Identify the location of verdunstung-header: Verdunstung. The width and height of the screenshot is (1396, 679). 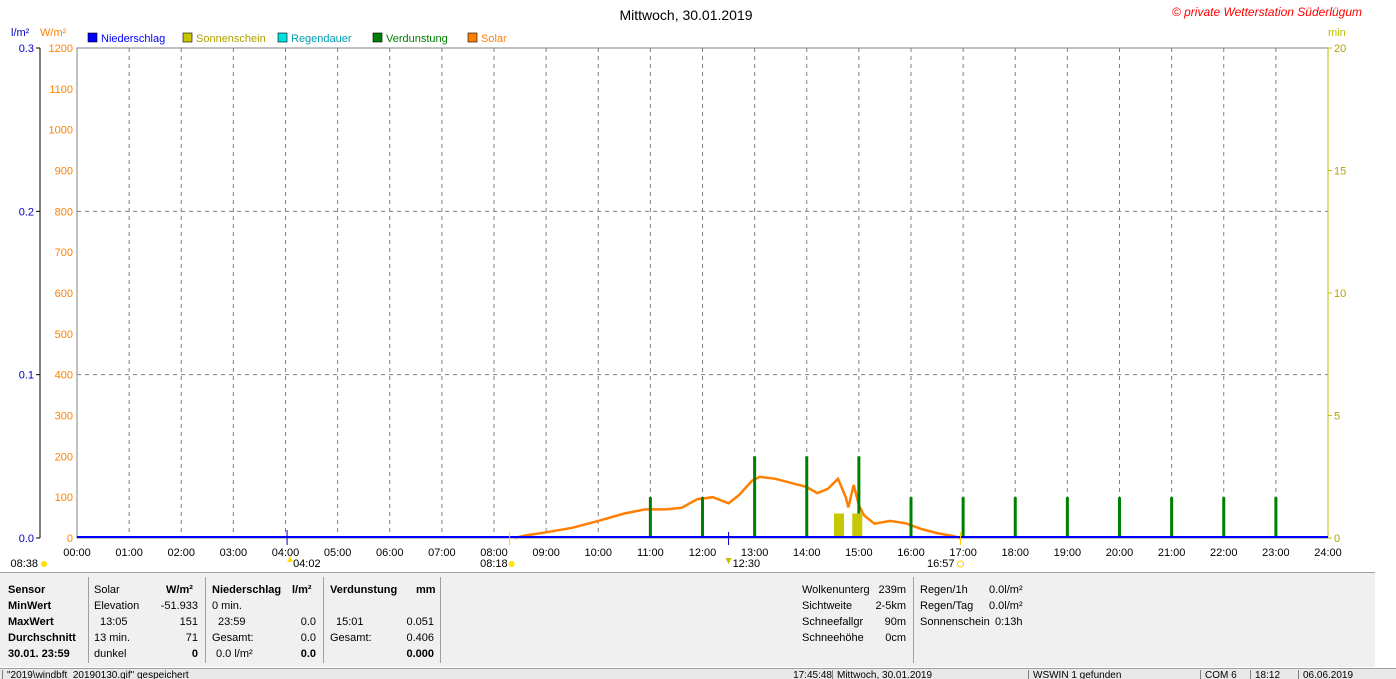
(364, 590).